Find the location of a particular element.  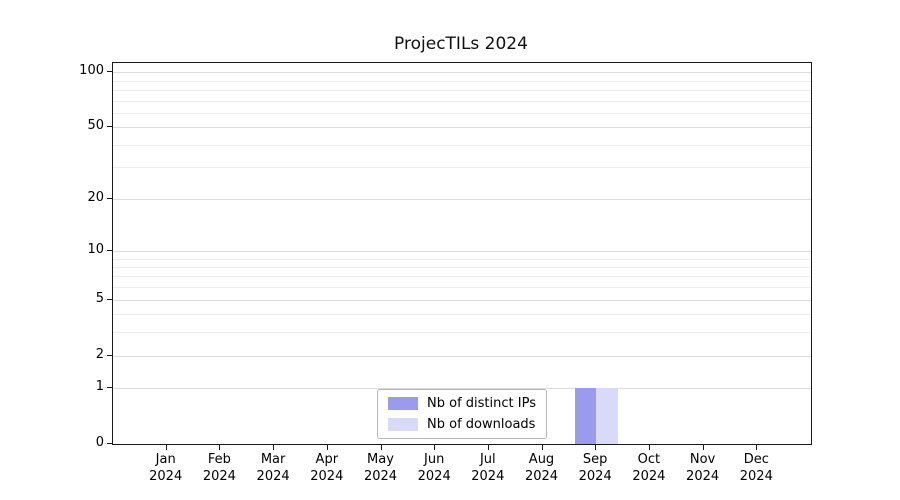

y-tick-label-10: 10 is located at coordinates (95, 249).